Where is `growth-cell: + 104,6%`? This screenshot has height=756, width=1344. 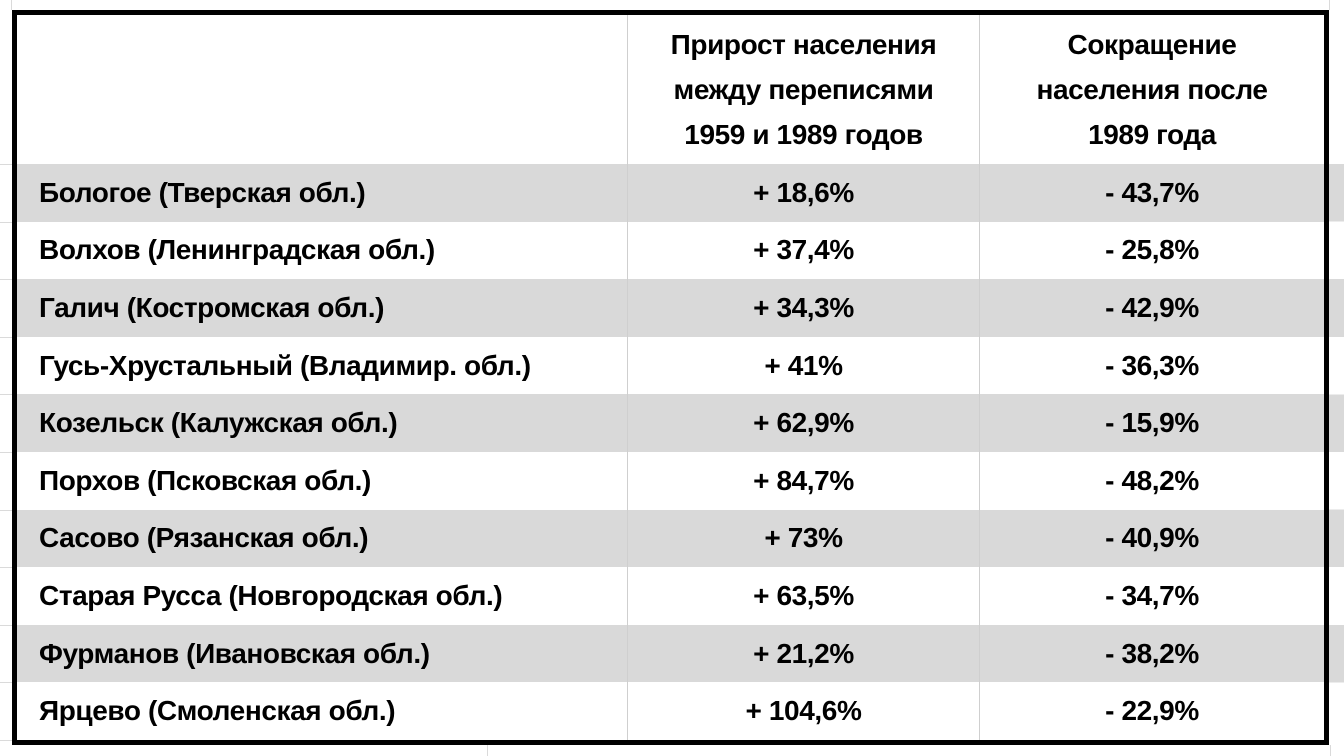
growth-cell: + 104,6% is located at coordinates (803, 711).